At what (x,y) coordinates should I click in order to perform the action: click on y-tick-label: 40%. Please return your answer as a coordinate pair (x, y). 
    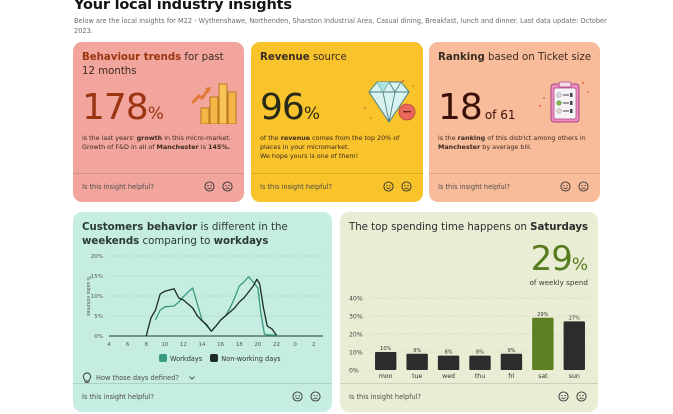
    Looking at the image, I should click on (356, 299).